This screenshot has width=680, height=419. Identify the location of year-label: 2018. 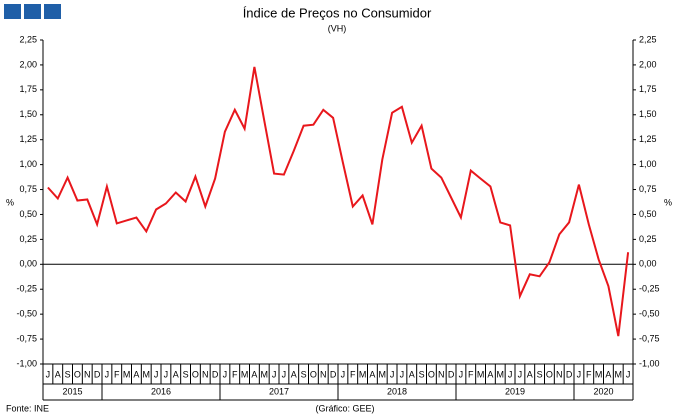
(397, 391).